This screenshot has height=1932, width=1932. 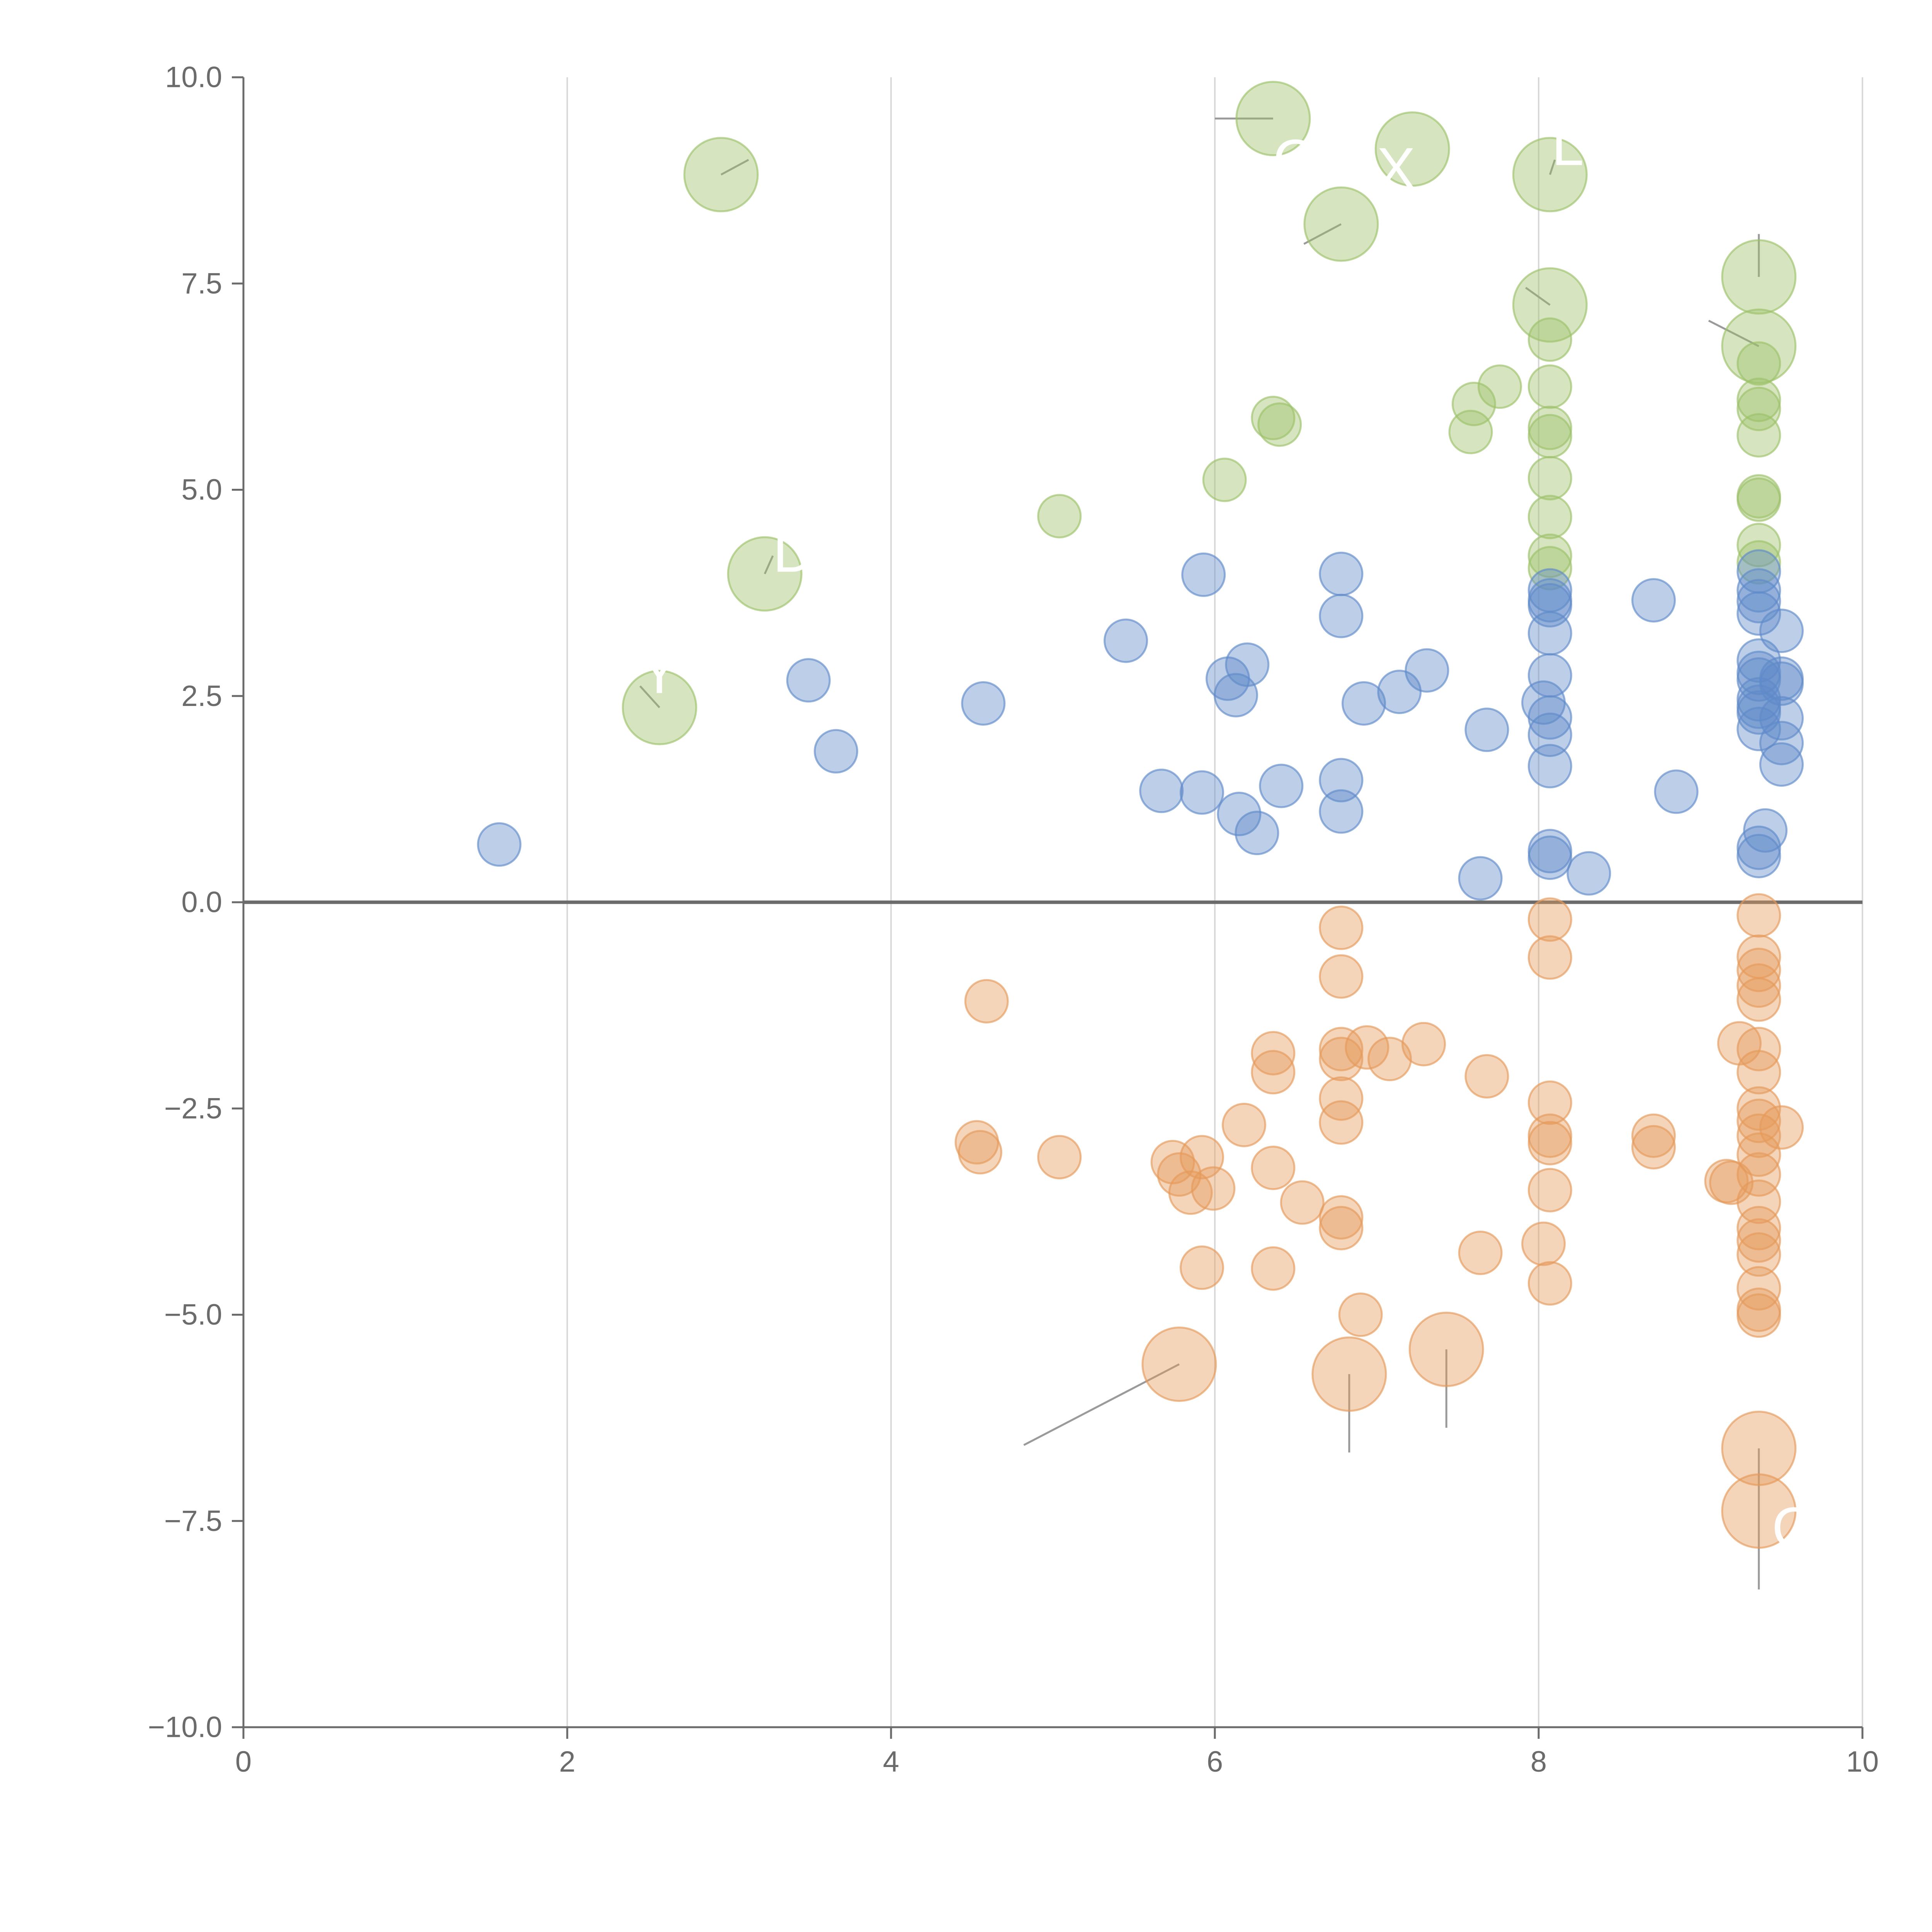 What do you see at coordinates (1396, 168) in the screenshot?
I see `point-label: X` at bounding box center [1396, 168].